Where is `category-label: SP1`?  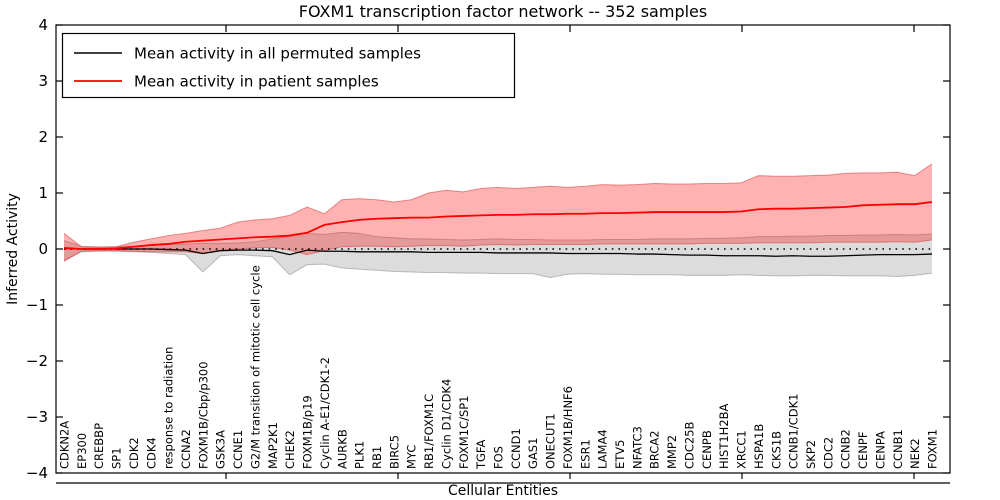 category-label: SP1 is located at coordinates (117, 458).